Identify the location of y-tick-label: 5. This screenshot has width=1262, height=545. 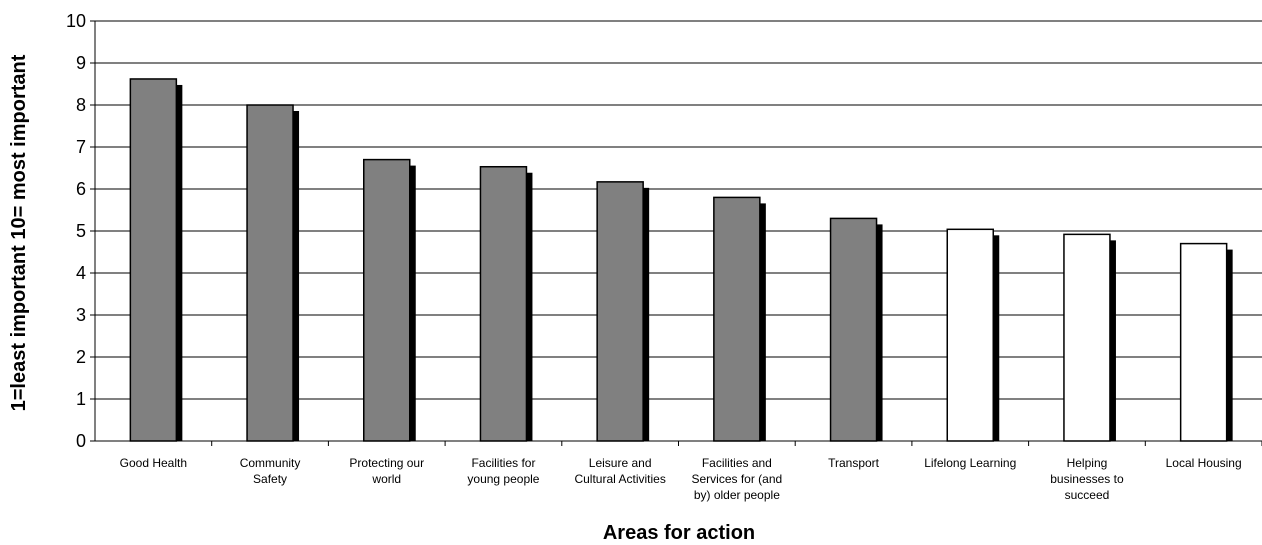
(81, 231).